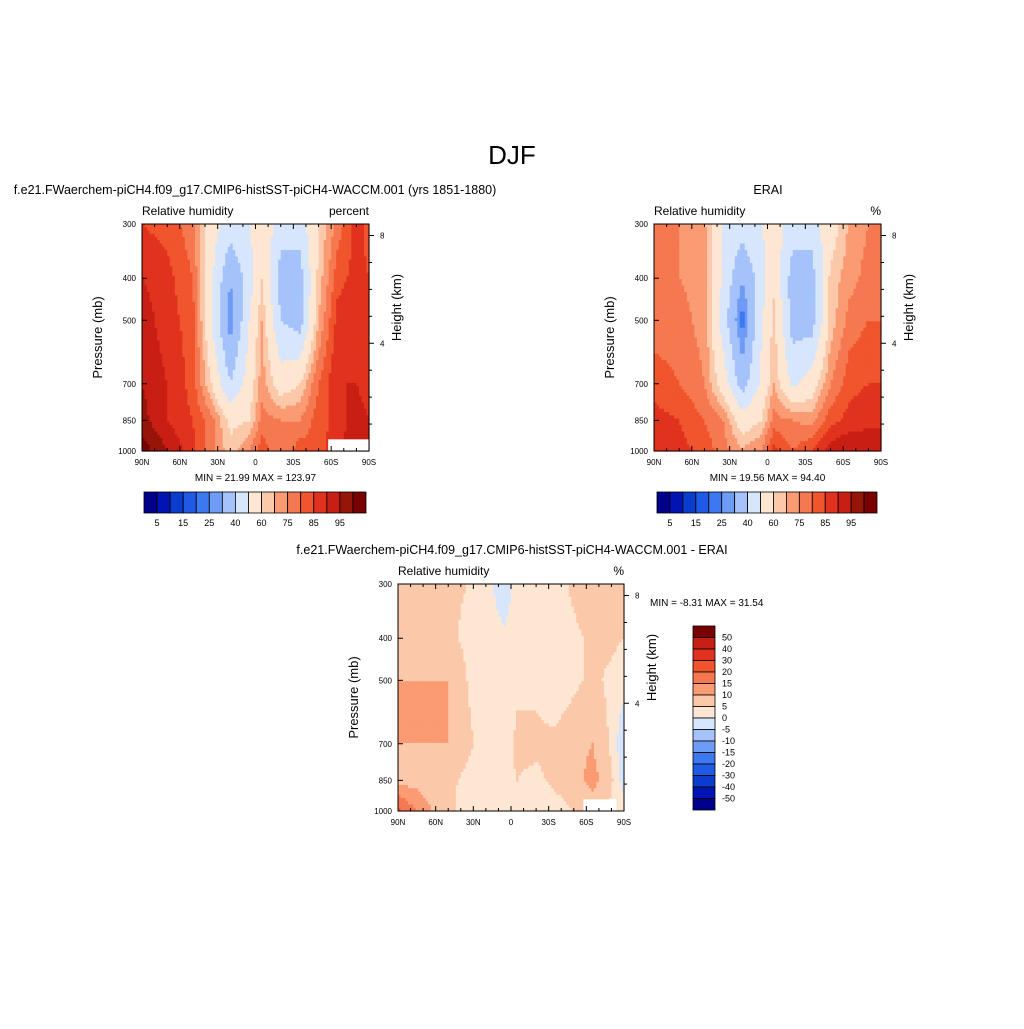  Describe the element at coordinates (256, 338) in the screenshot. I see `contour-field` at that location.